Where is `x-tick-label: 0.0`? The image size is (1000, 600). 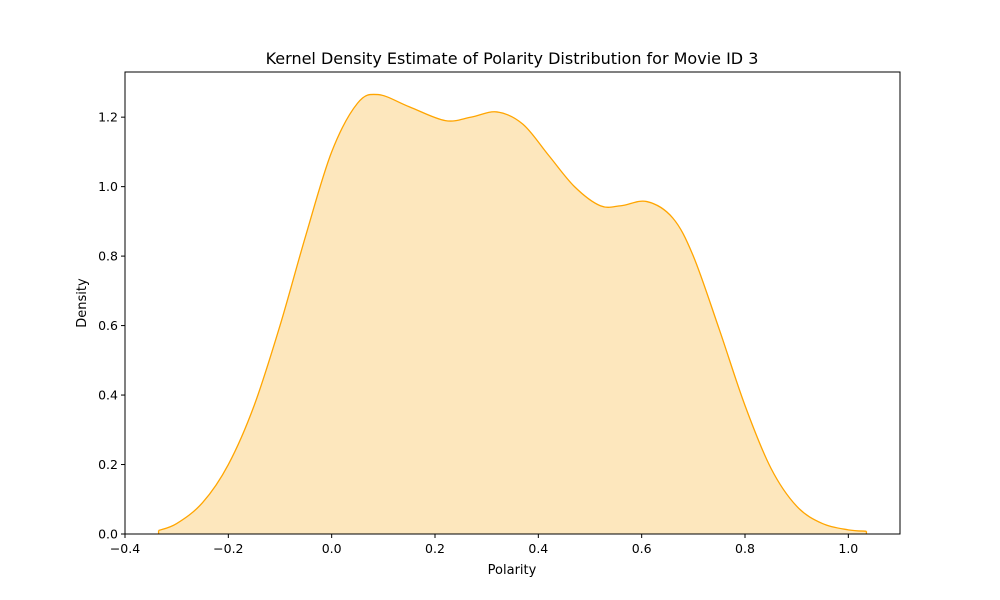
x-tick-label: 0.0 is located at coordinates (332, 548).